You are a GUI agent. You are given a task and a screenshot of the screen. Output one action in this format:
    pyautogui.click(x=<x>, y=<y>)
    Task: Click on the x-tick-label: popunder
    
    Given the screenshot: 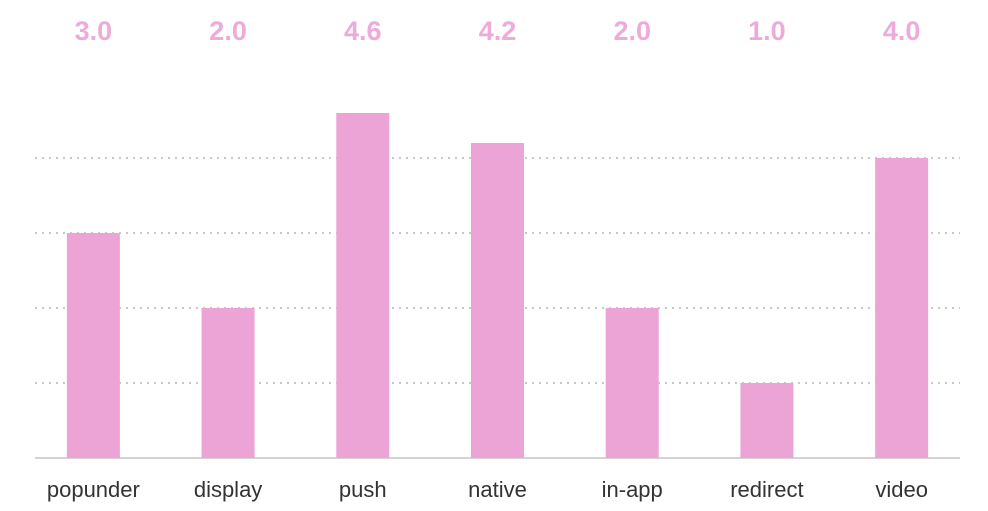 What is the action you would take?
    pyautogui.click(x=93, y=489)
    